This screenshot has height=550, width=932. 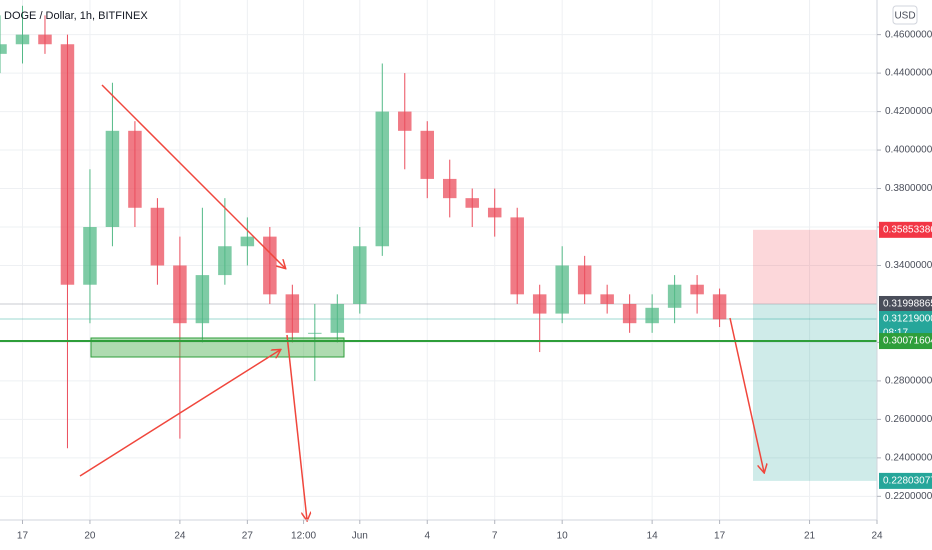 I want to click on price-label: 0.22803077, so click(x=907, y=481).